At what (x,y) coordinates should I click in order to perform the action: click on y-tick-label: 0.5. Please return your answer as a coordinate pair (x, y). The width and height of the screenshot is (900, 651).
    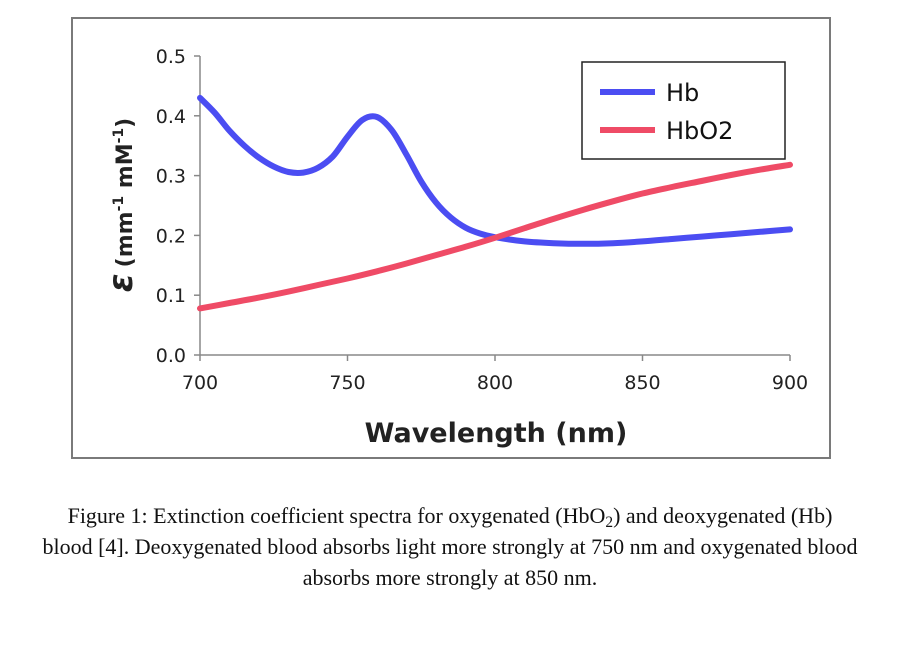
    Looking at the image, I should click on (171, 57).